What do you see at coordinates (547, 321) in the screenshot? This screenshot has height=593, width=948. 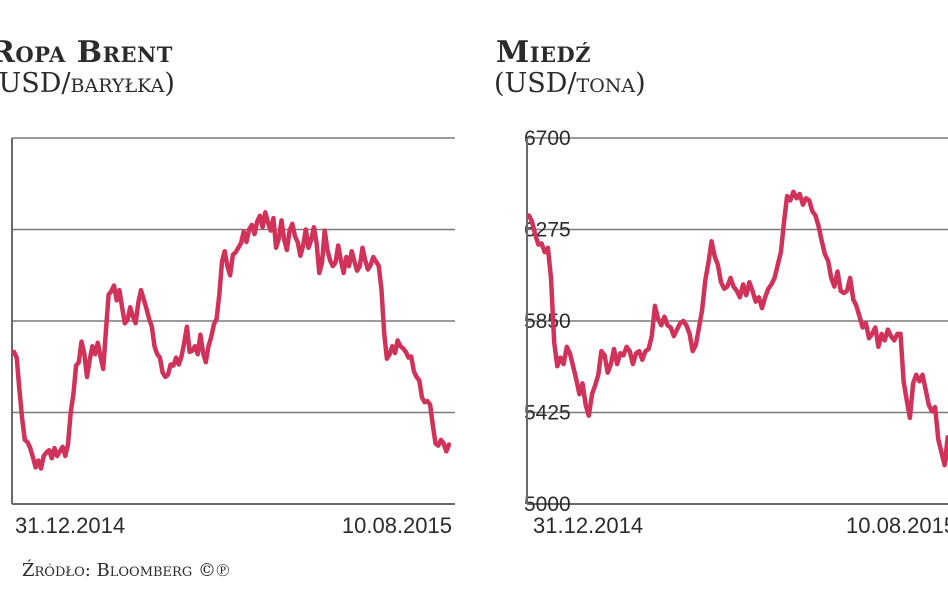 I see `y-tick-label: 5850` at bounding box center [547, 321].